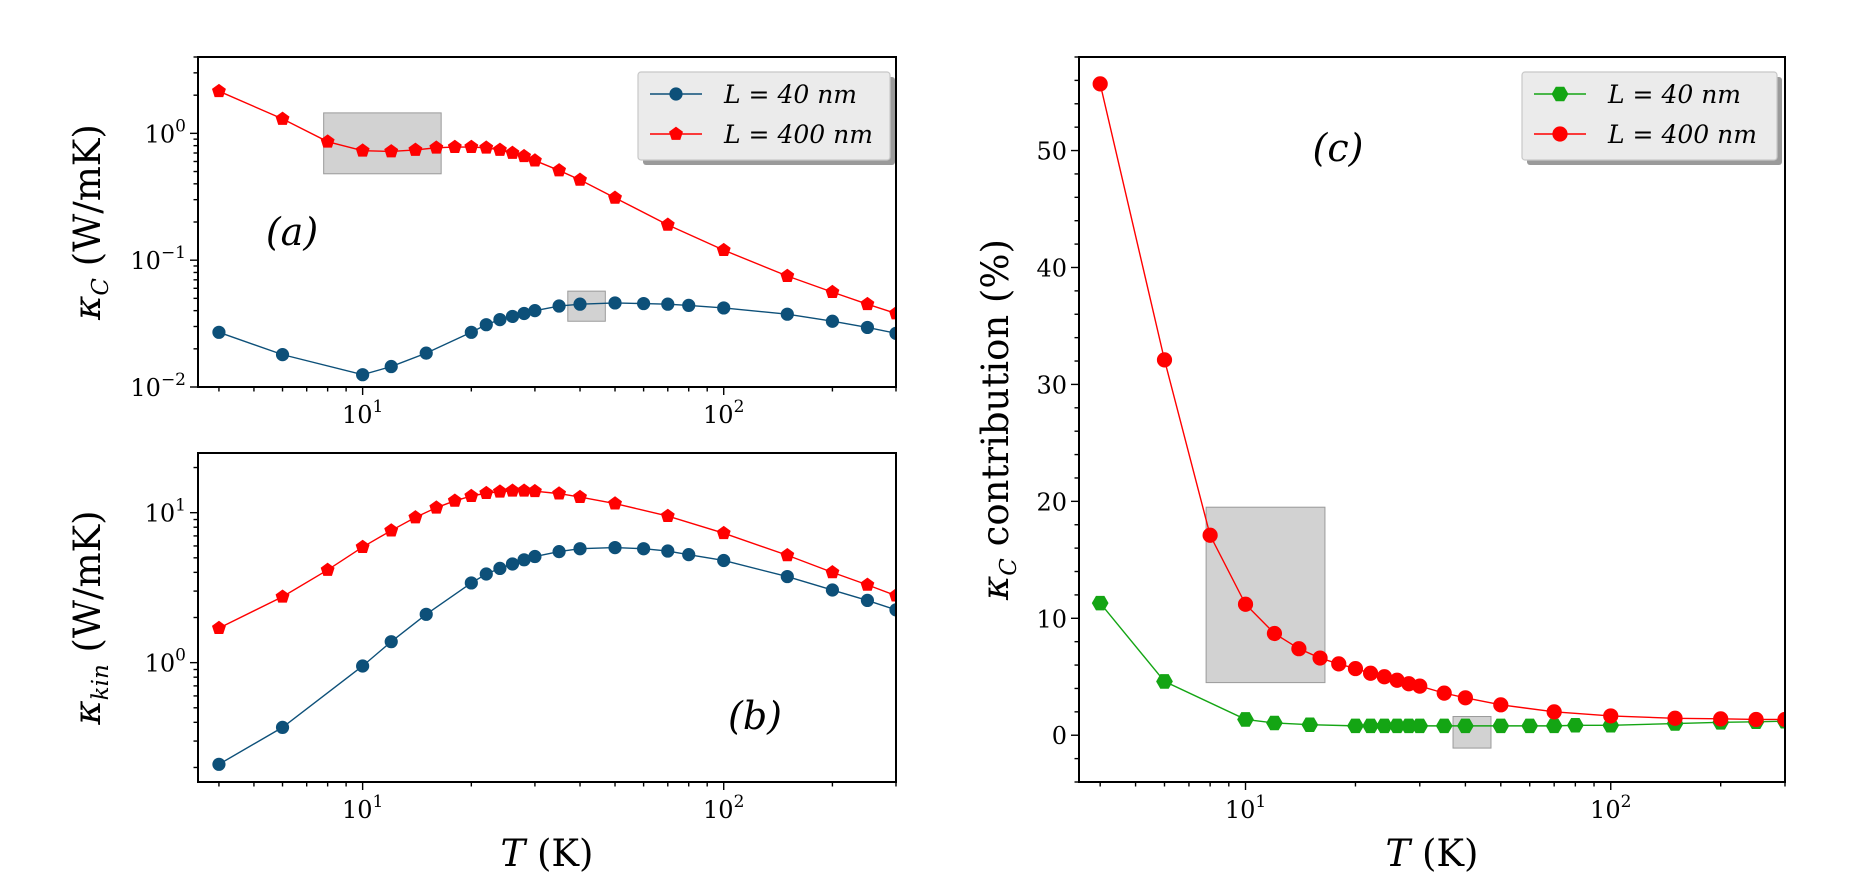 The width and height of the screenshot is (1853, 885). Describe the element at coordinates (90, 617) in the screenshot. I see `y-axis-label: κkin (W/mK)` at that location.